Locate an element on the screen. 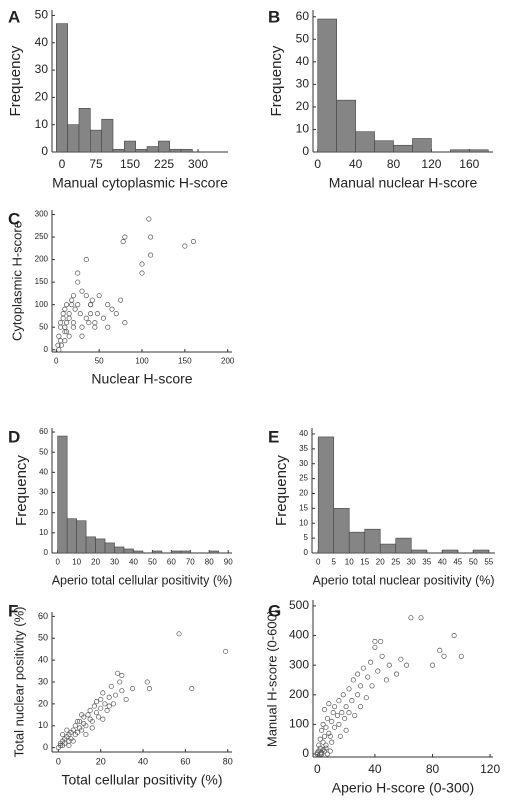  x-tick-label: 90 is located at coordinates (228, 562).